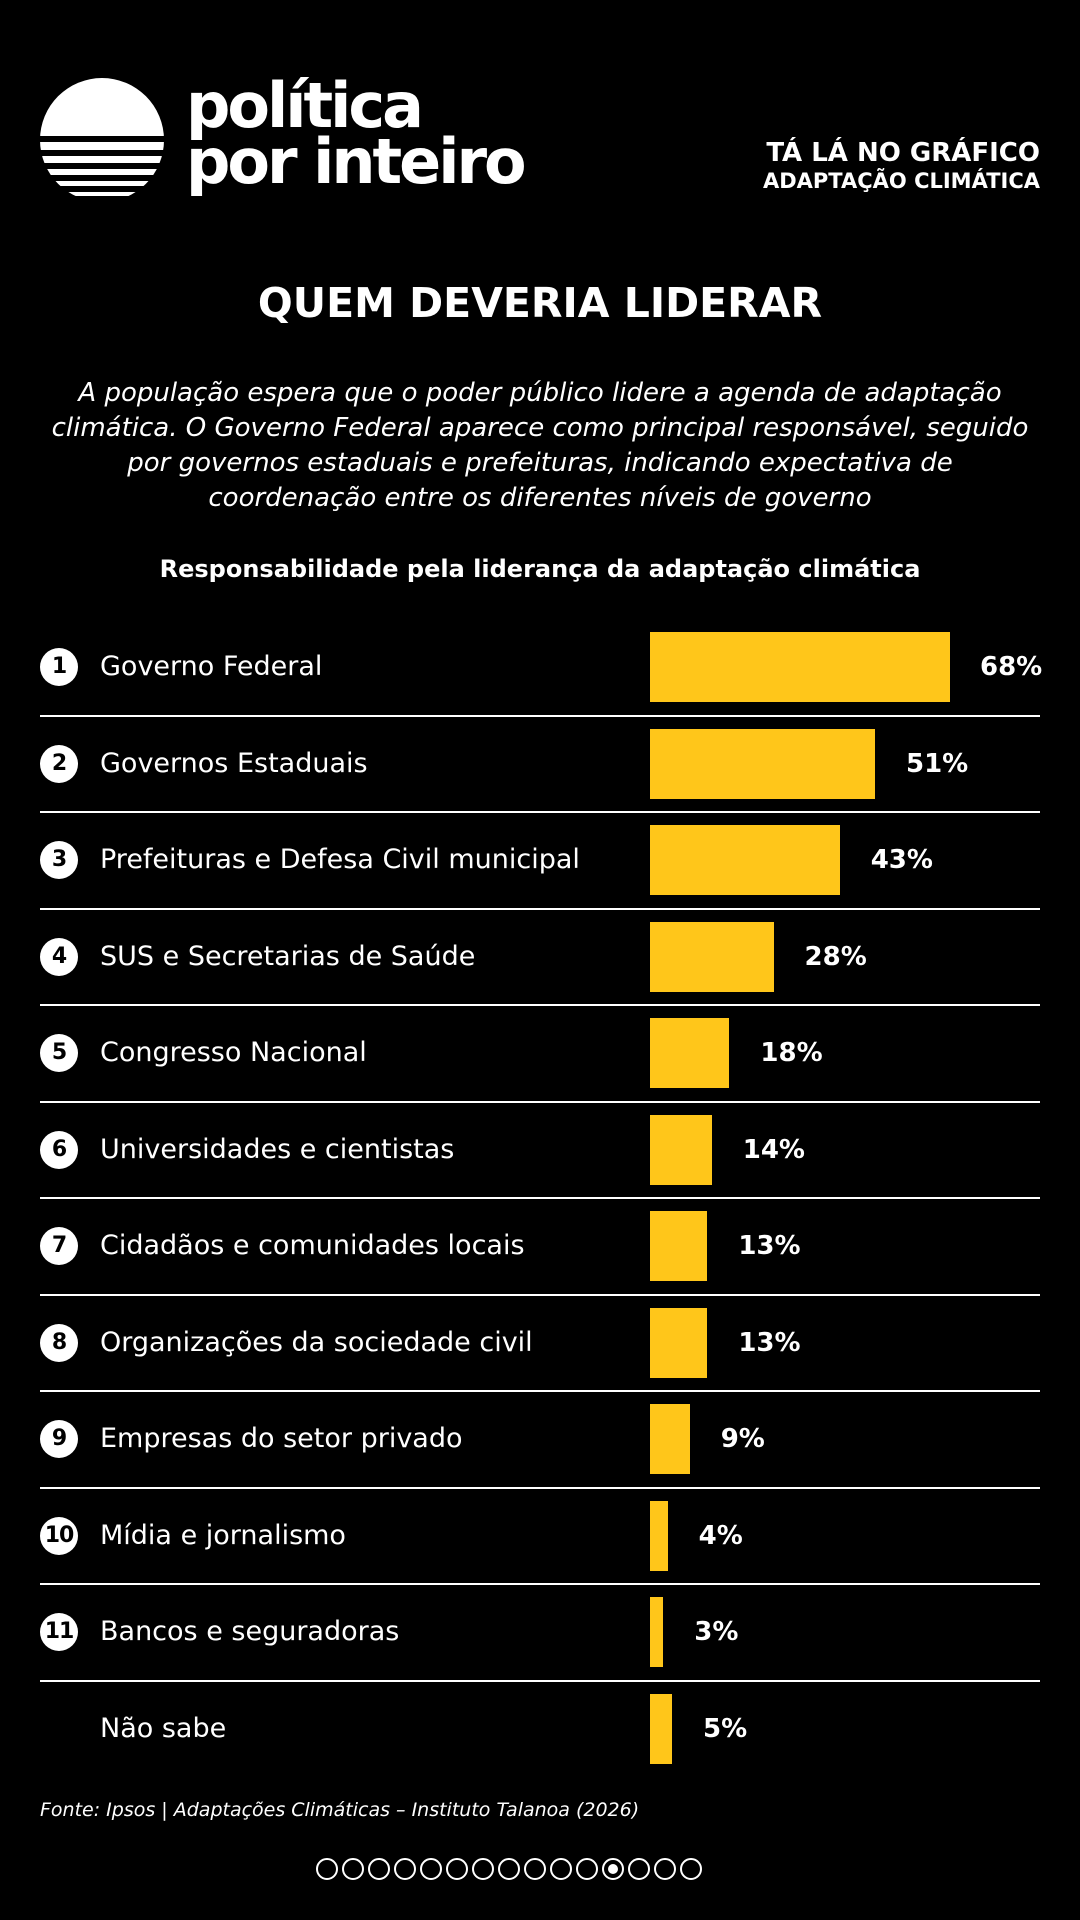 The height and width of the screenshot is (1920, 1080). What do you see at coordinates (356, 161) in the screenshot?
I see `brand-line-2: por inteiro` at bounding box center [356, 161].